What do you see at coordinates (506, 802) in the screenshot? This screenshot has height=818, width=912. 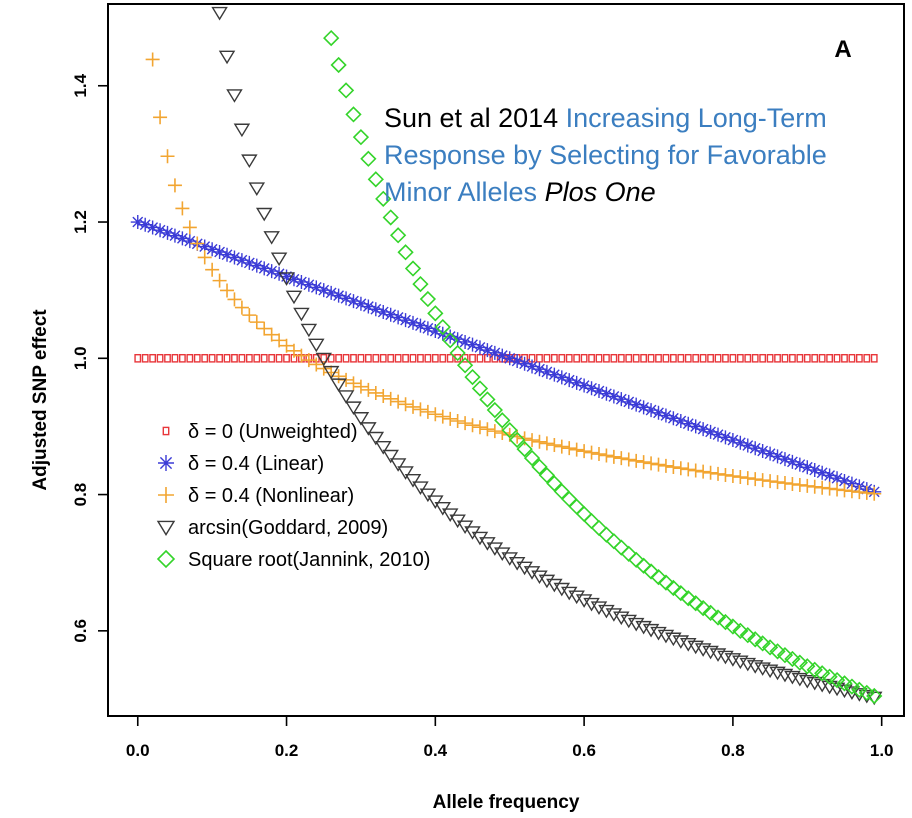 I see `x-axis-title: Allele frequency` at bounding box center [506, 802].